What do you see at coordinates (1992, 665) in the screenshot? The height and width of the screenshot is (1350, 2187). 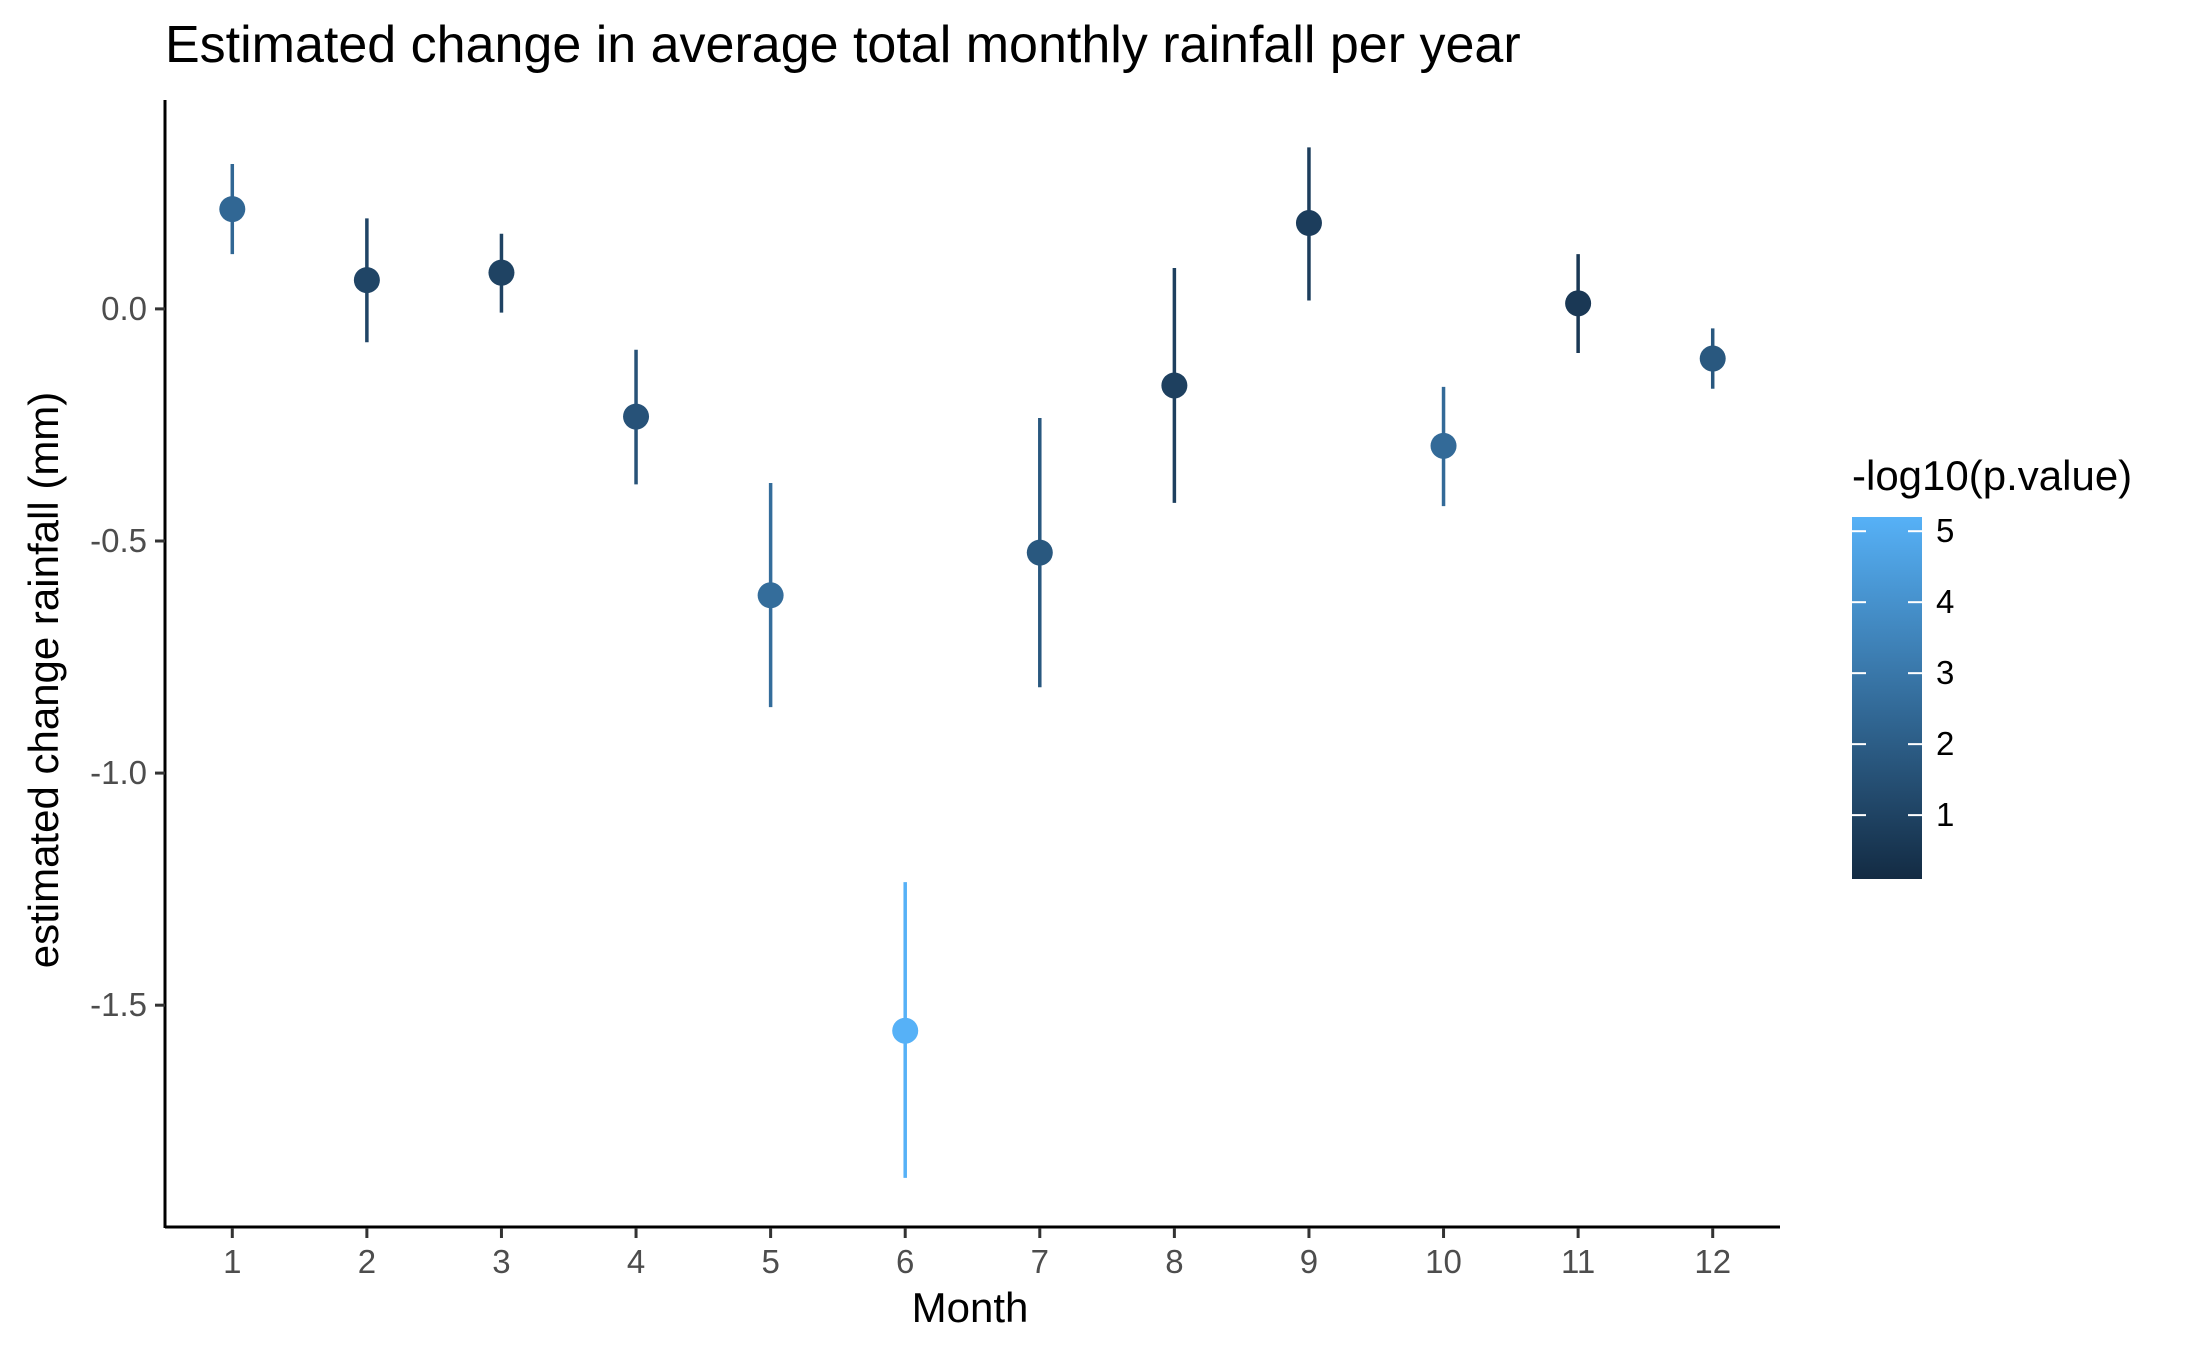 I see `legend: -log10(p.value) 1 2 3 4 5` at bounding box center [1992, 665].